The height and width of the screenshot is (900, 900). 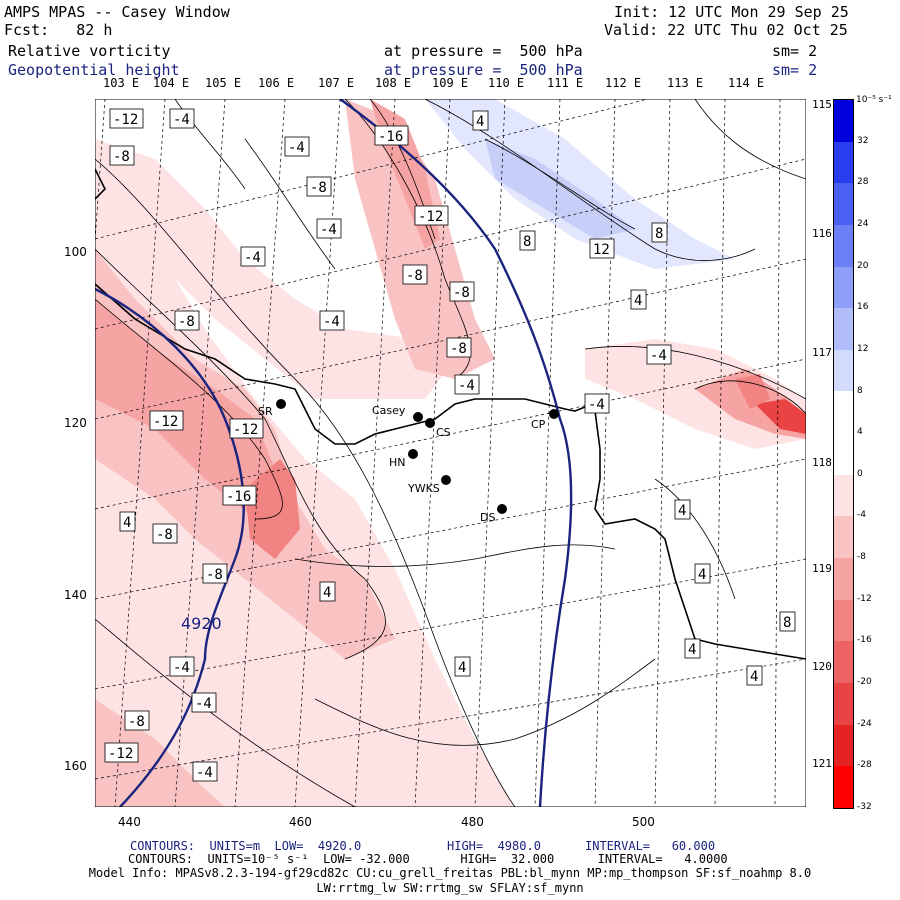 I want to click on colorbar-tick-label: 12, so click(x=863, y=348).